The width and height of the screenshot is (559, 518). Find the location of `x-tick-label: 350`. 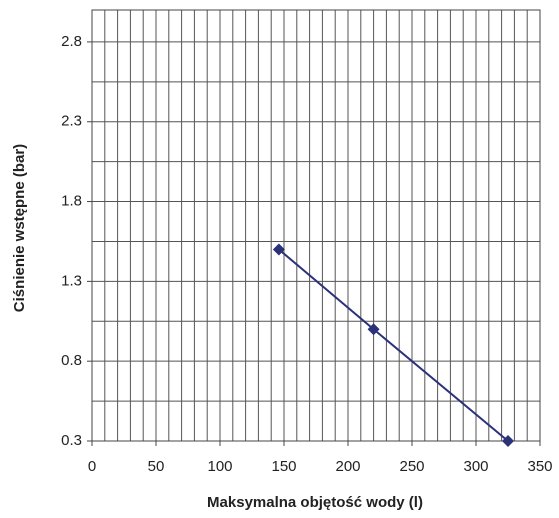

x-tick-label: 350 is located at coordinates (539, 466).